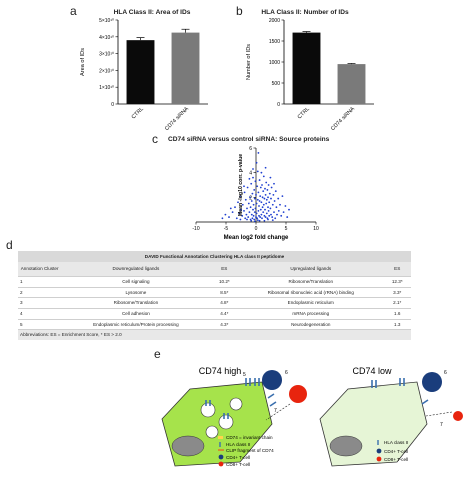 Image resolution: width=474 pixels, height=477 pixels. Describe the element at coordinates (224, 314) in the screenshot. I see `down-es: 4.4*` at that location.